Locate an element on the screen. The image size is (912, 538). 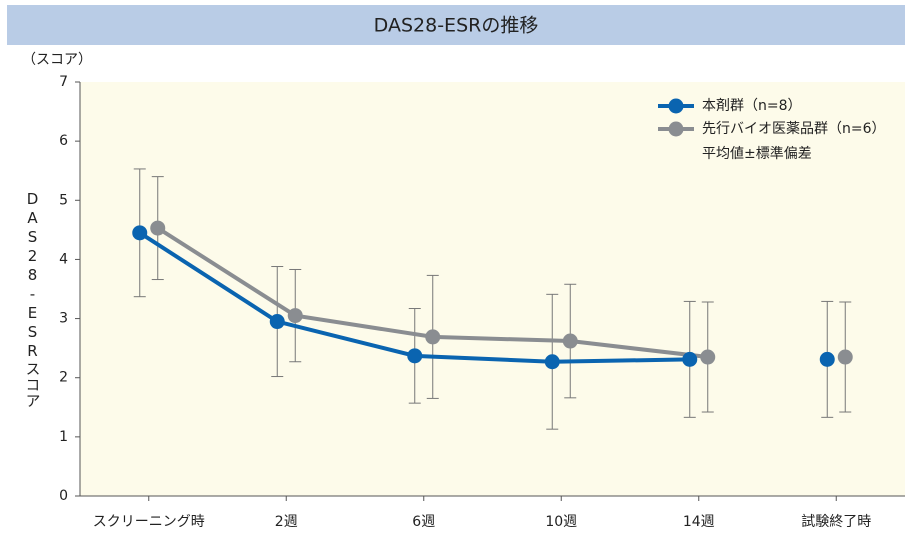
y-tick-label: 5 is located at coordinates (63, 200).